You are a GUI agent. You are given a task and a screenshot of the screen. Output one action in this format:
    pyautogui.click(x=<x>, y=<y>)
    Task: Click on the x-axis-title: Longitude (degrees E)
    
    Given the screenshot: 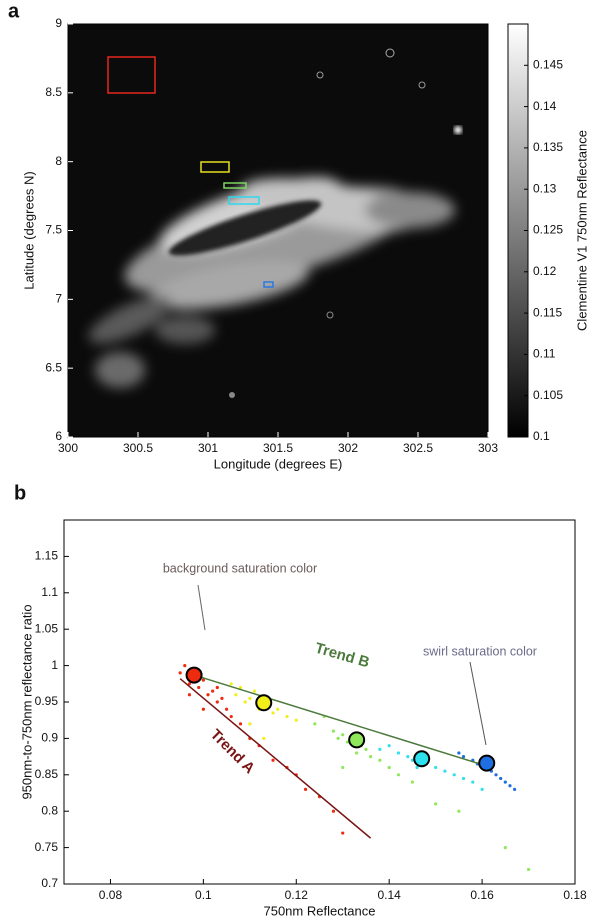 What is the action you would take?
    pyautogui.click(x=278, y=463)
    